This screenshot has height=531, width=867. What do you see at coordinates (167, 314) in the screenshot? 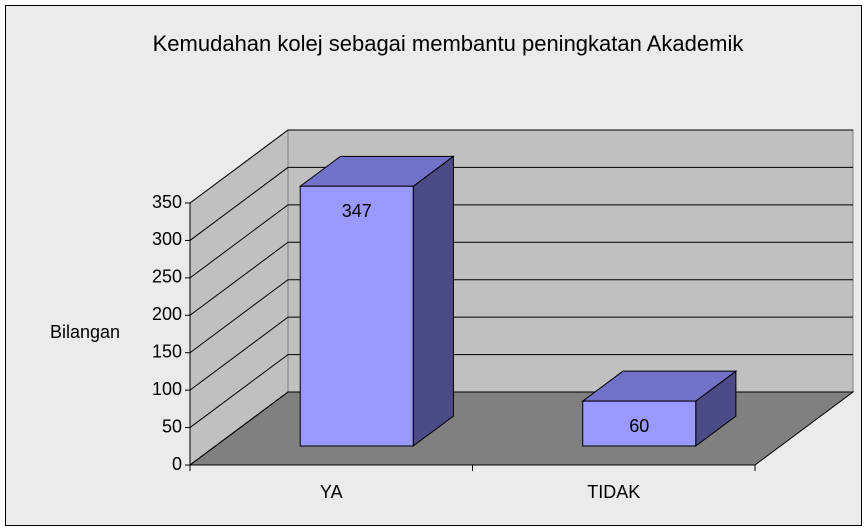
I see `y-tick-label: 200` at bounding box center [167, 314].